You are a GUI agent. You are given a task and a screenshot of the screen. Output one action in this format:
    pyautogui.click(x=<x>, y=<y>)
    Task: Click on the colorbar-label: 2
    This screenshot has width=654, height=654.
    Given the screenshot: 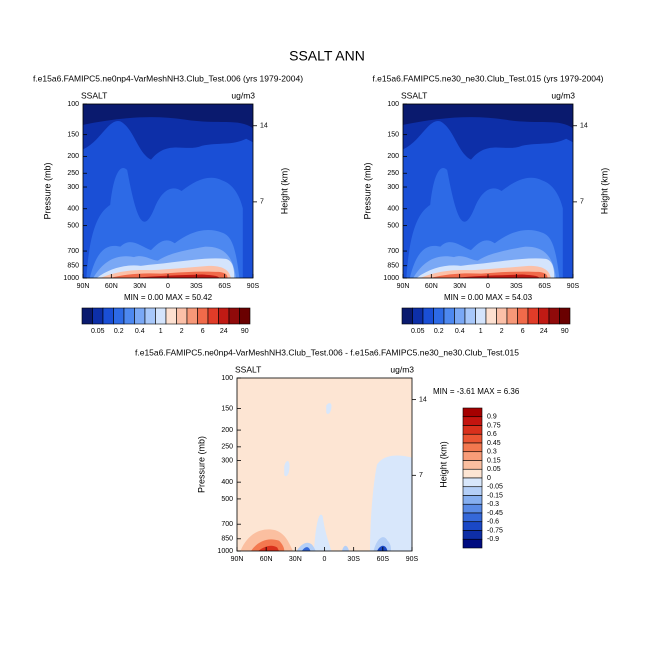 What is the action you would take?
    pyautogui.click(x=182, y=331)
    